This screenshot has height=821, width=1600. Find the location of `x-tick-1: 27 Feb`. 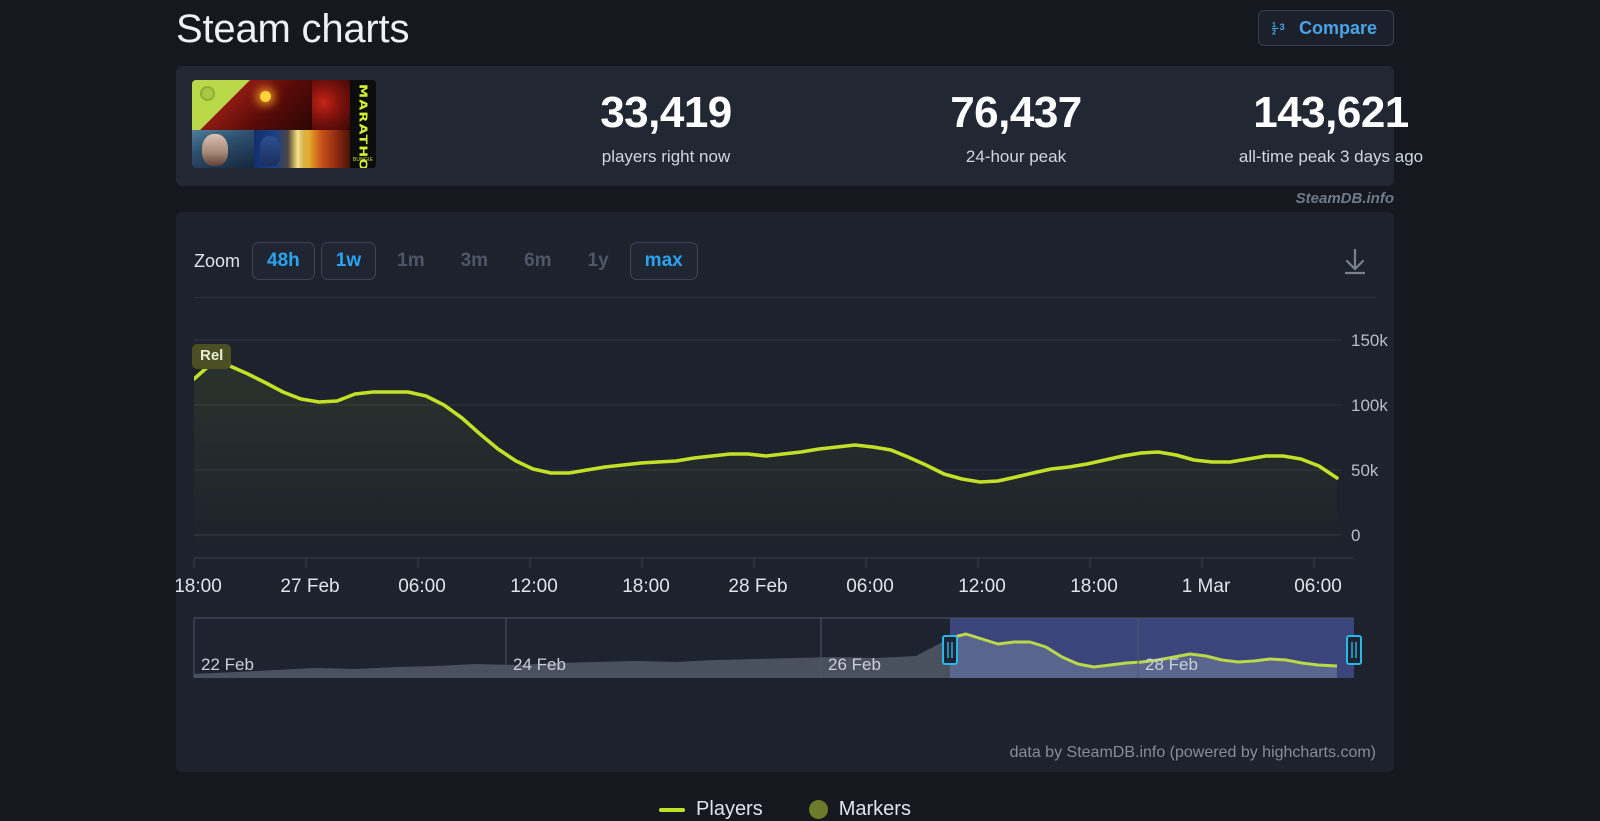

x-tick-1: 27 Feb is located at coordinates (309, 586).